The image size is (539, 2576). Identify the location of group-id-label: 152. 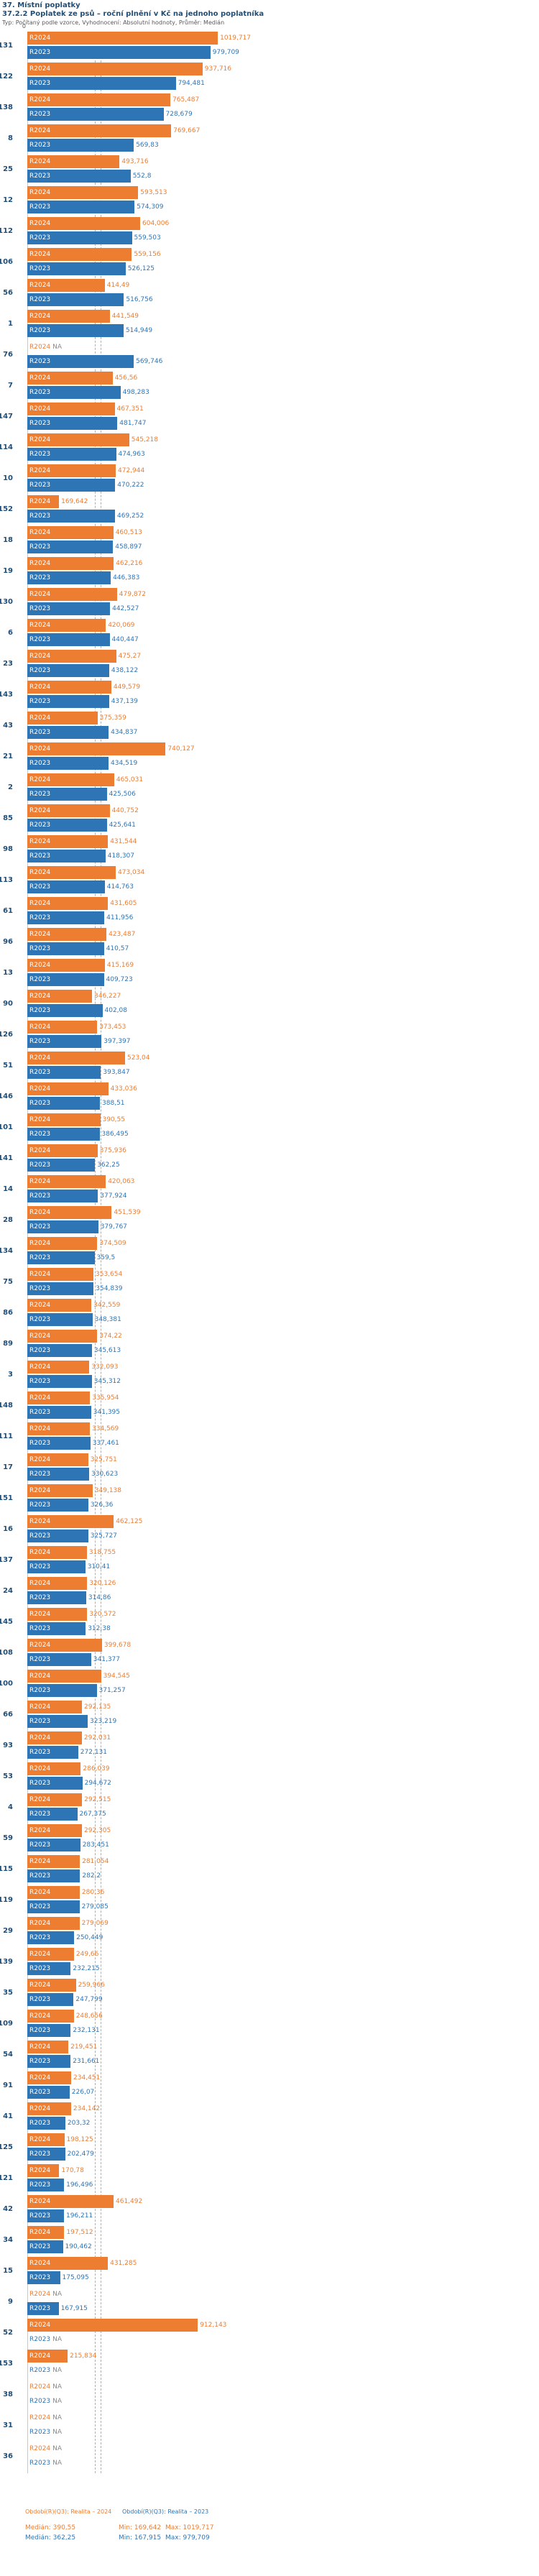
(6, 509).